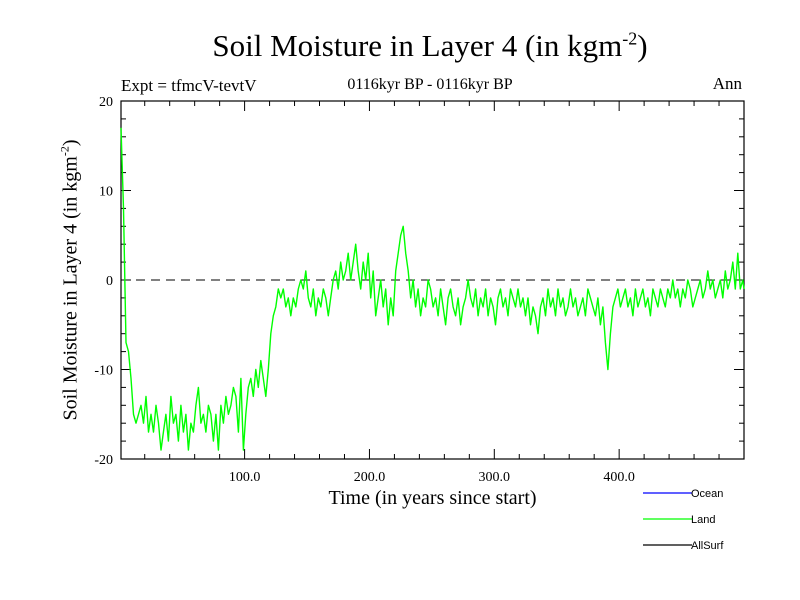 This screenshot has width=800, height=600. Describe the element at coordinates (432, 498) in the screenshot. I see `x-axis-label: Time (in years since start)` at that location.